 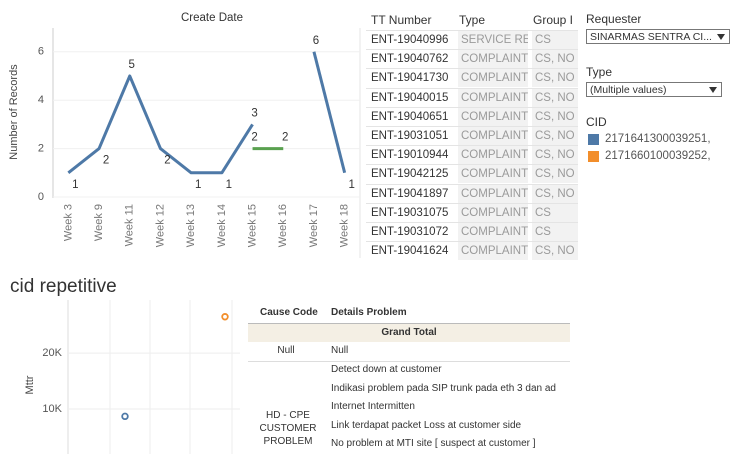 I want to click on column-header: TT Number, so click(x=401, y=20).